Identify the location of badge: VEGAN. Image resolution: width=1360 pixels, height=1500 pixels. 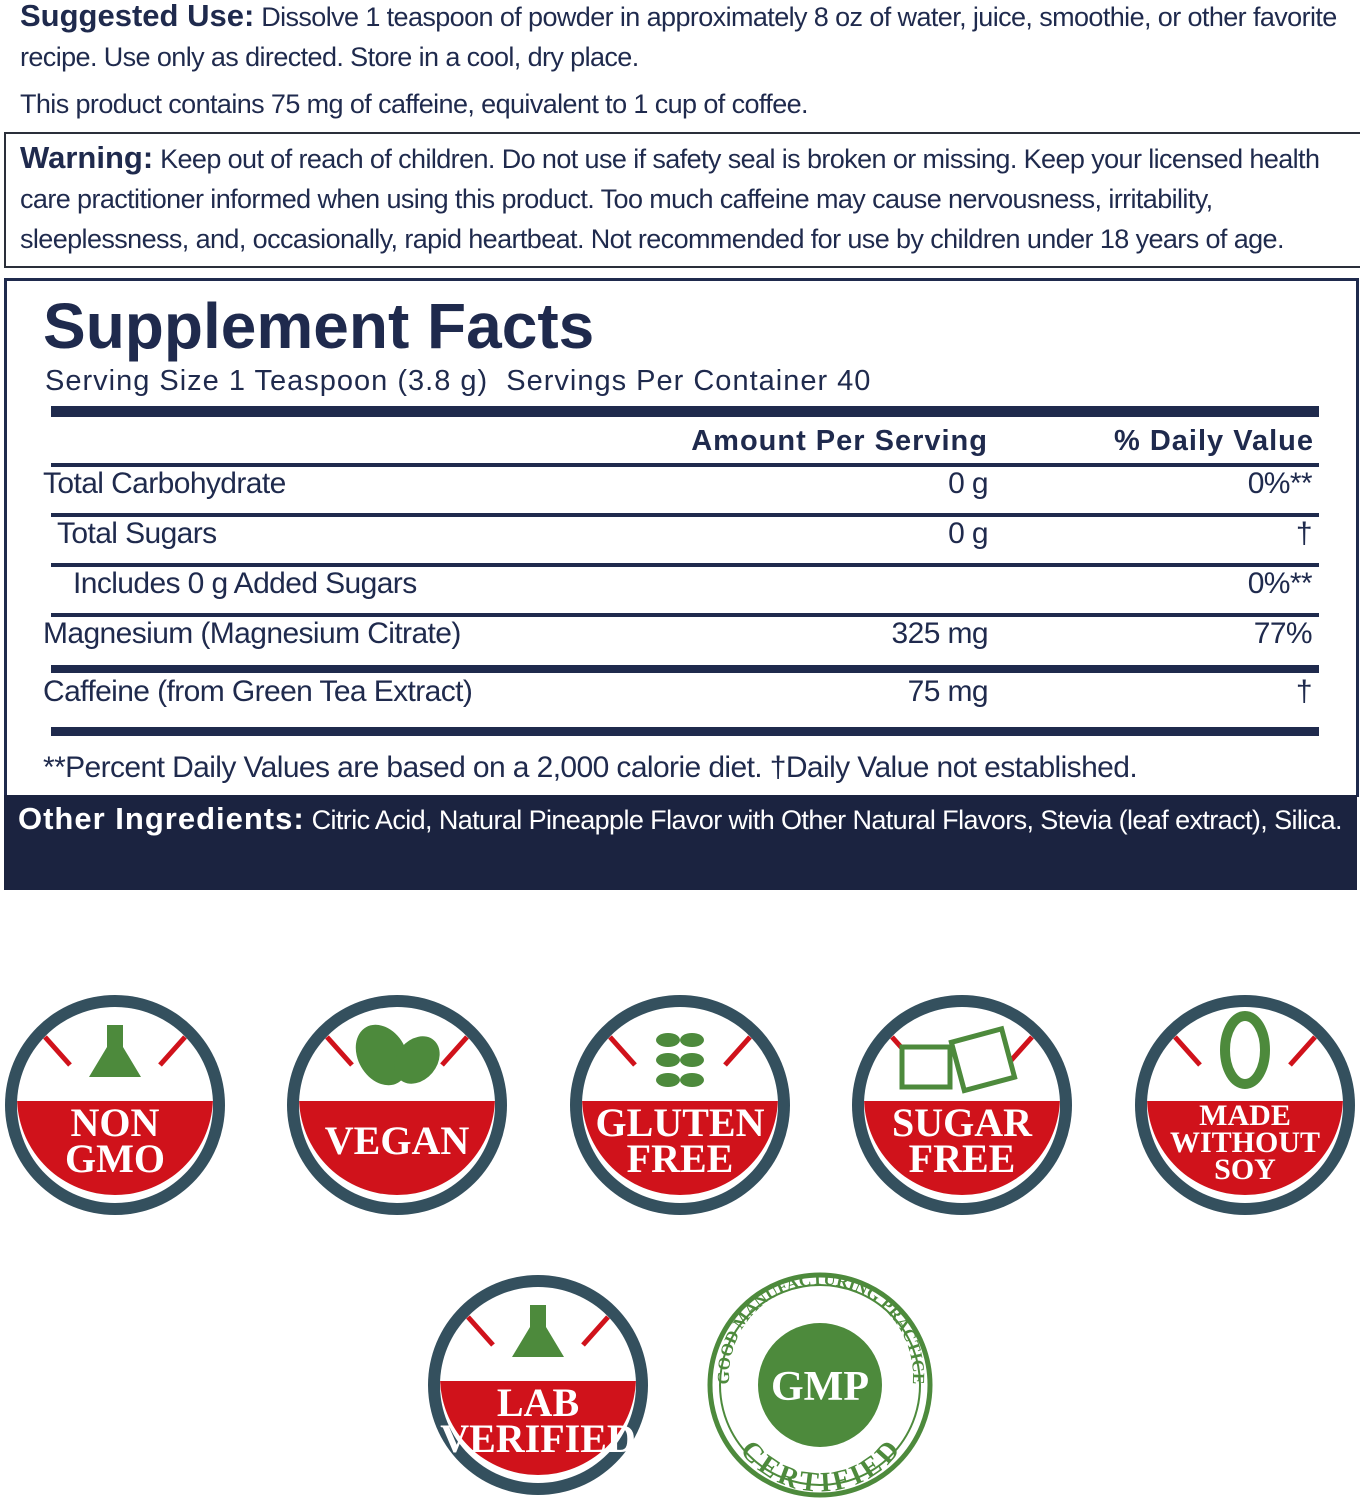
(397, 1105).